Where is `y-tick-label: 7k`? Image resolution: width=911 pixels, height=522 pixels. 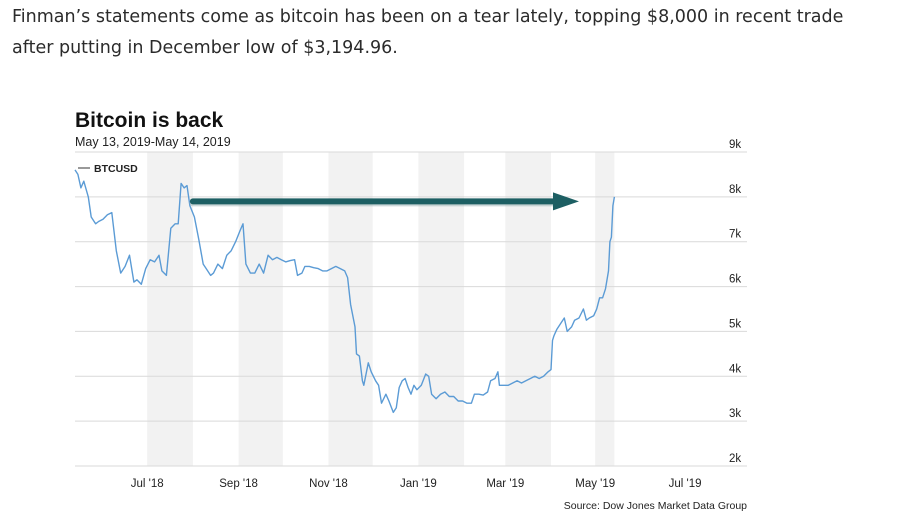
y-tick-label: 7k is located at coordinates (735, 235).